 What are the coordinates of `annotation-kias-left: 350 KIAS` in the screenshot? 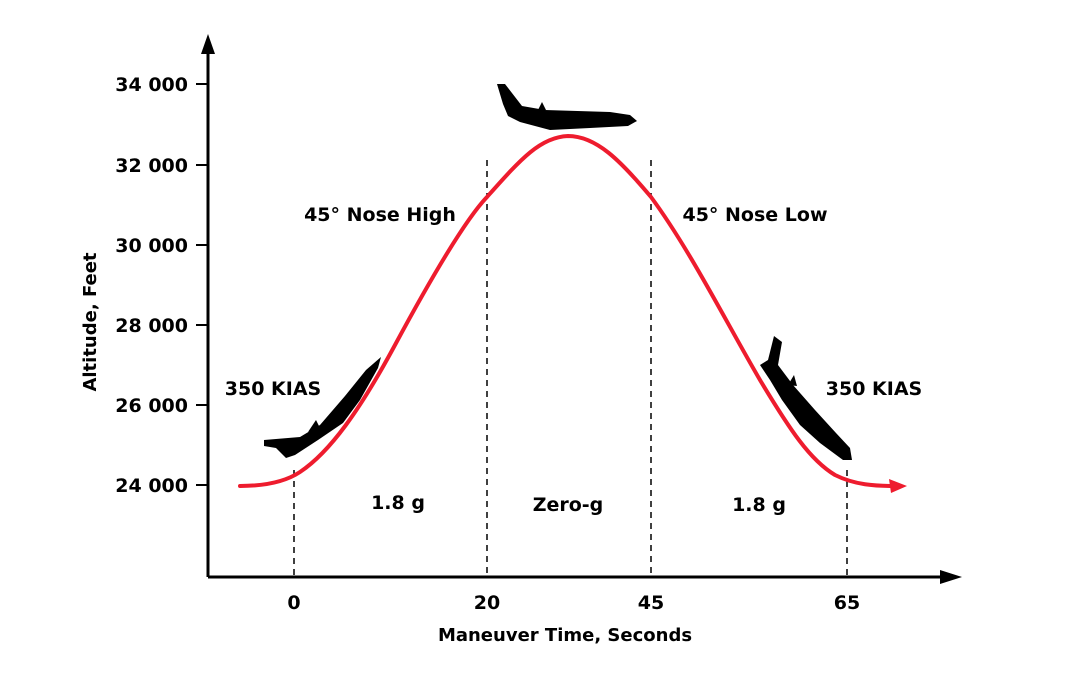 It's located at (273, 389).